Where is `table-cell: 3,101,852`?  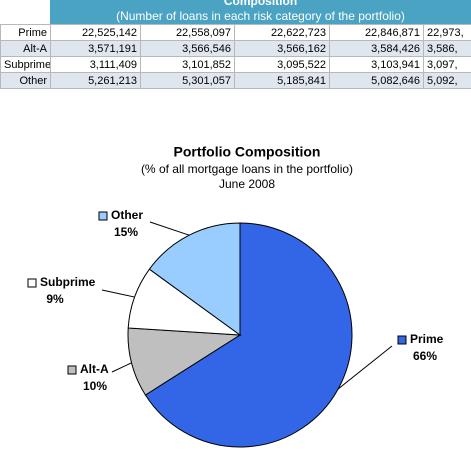 table-cell: 3,101,852 is located at coordinates (187, 64).